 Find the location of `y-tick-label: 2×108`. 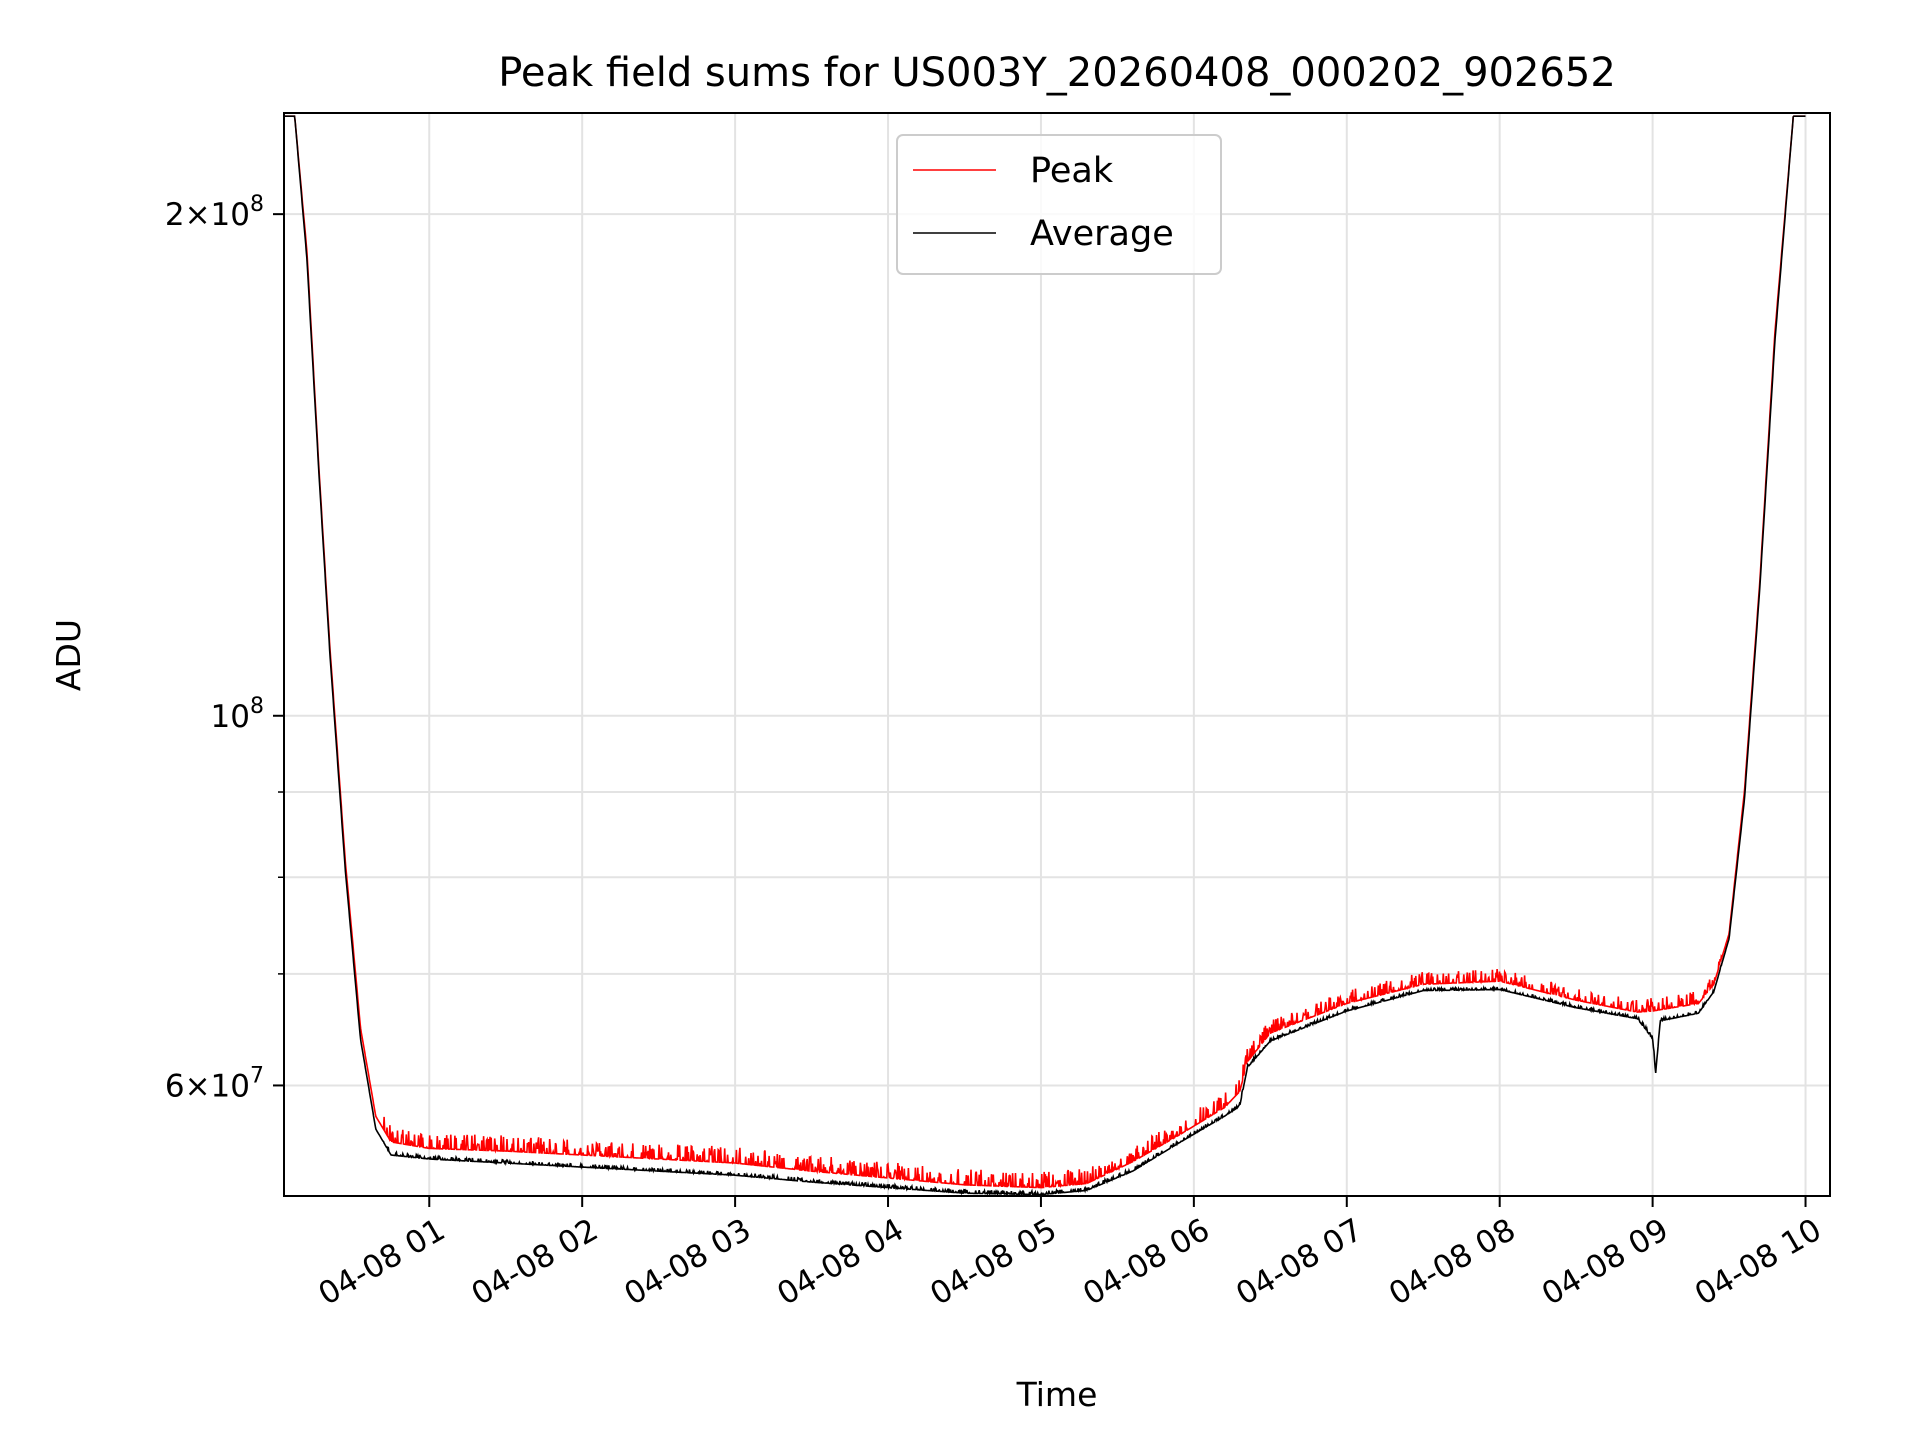

y-tick-label: 2×108 is located at coordinates (214, 212).